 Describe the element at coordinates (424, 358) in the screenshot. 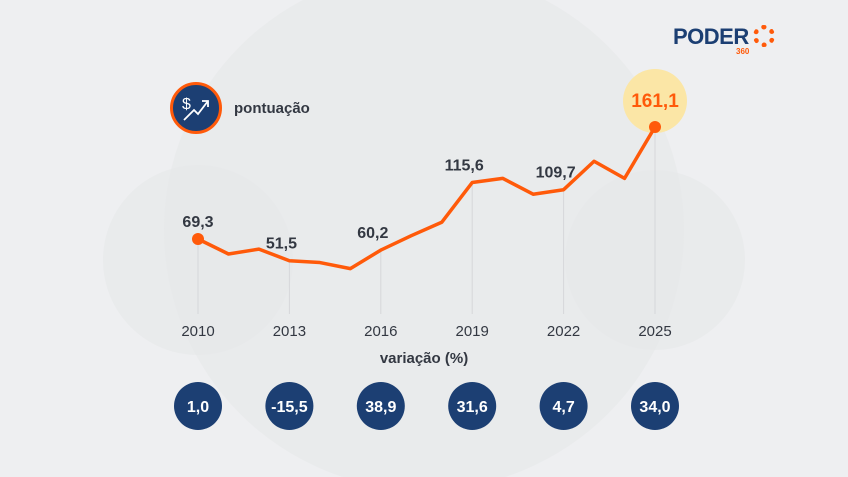

I see `variation-label: variação (%)` at that location.